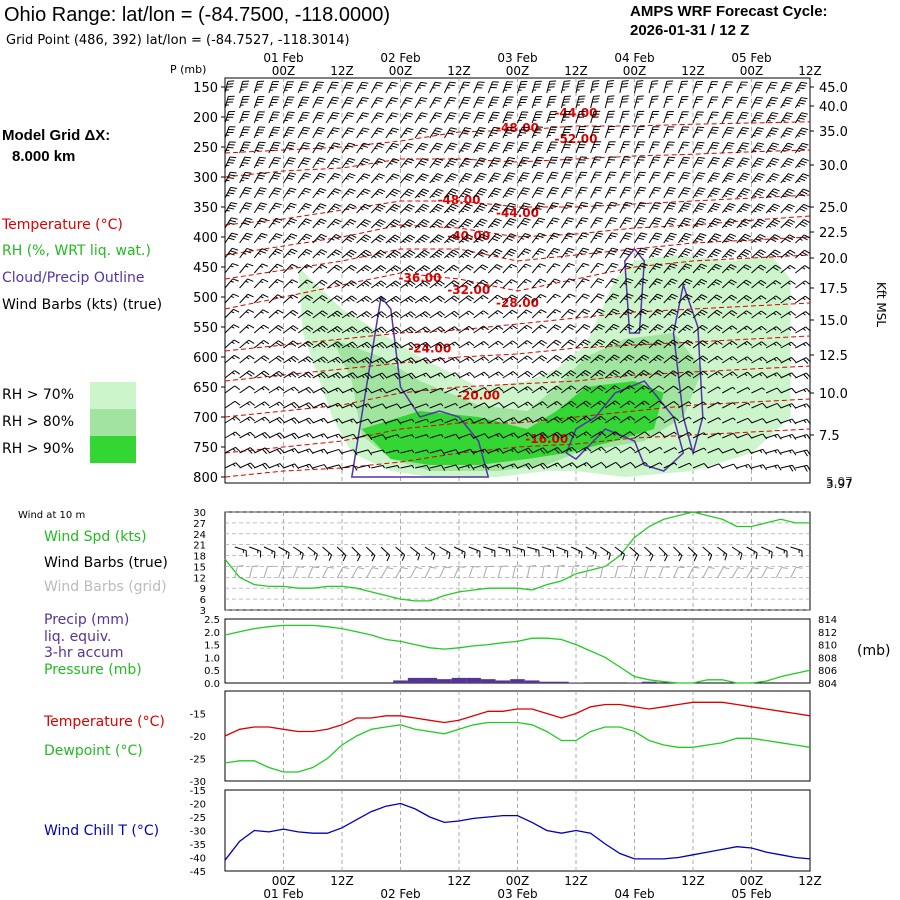  Describe the element at coordinates (205, 298) in the screenshot. I see `pressure-tick-label: 500` at that location.